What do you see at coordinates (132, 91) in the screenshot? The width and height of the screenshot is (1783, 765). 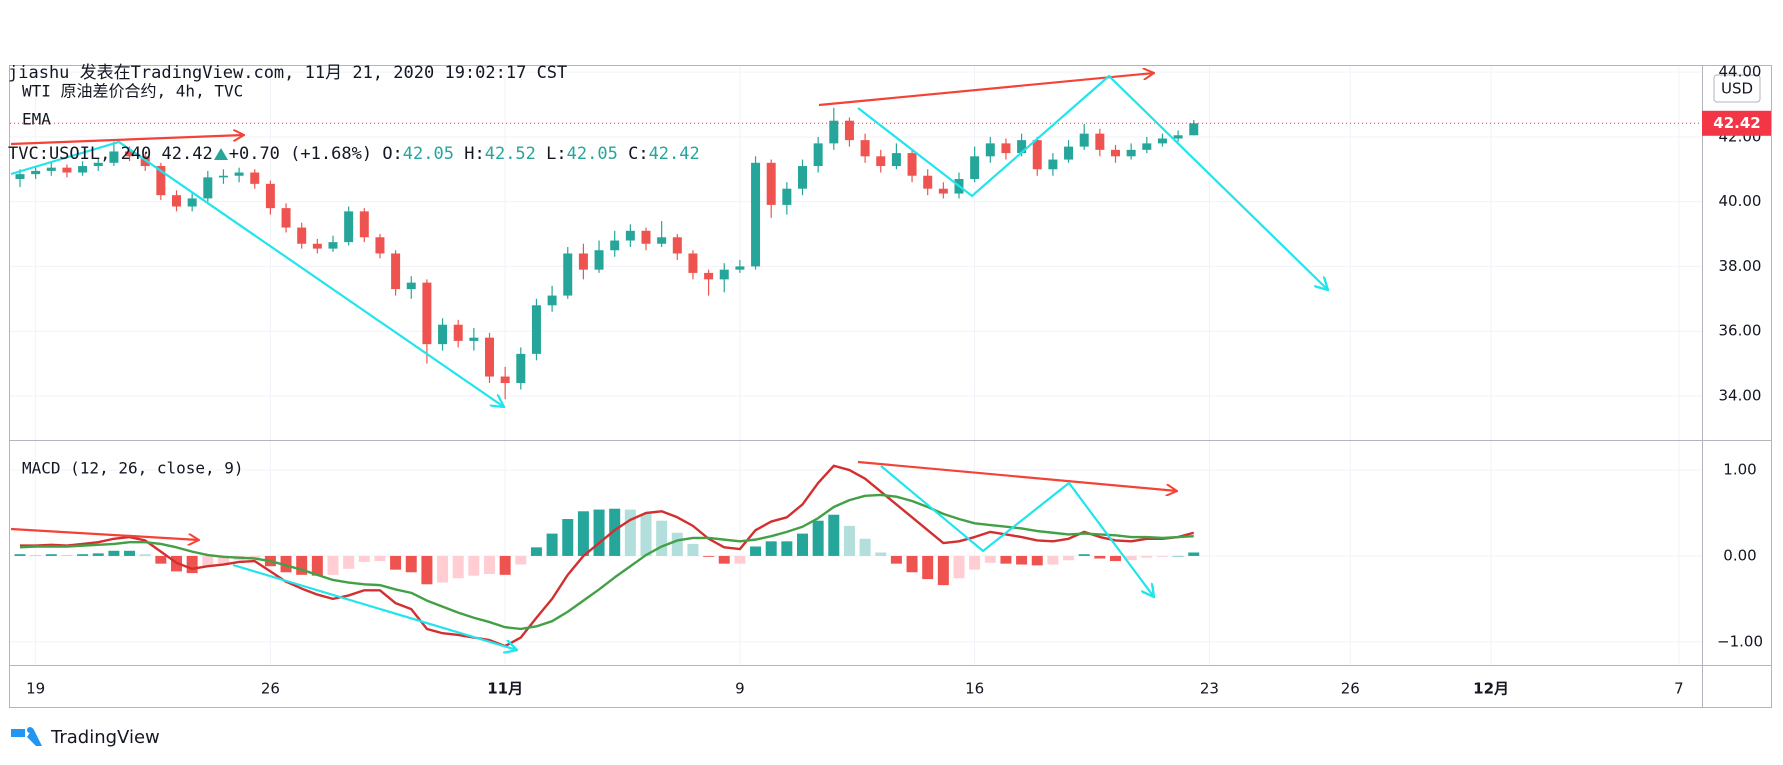 I see `pane-title: WTI 原油差价合约, 4h, TVC` at bounding box center [132, 91].